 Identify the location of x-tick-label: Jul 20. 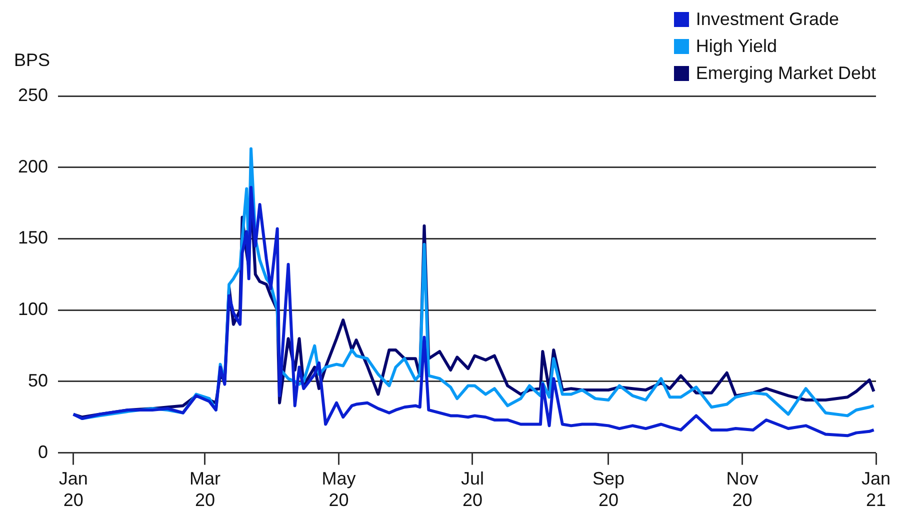
(472, 489).